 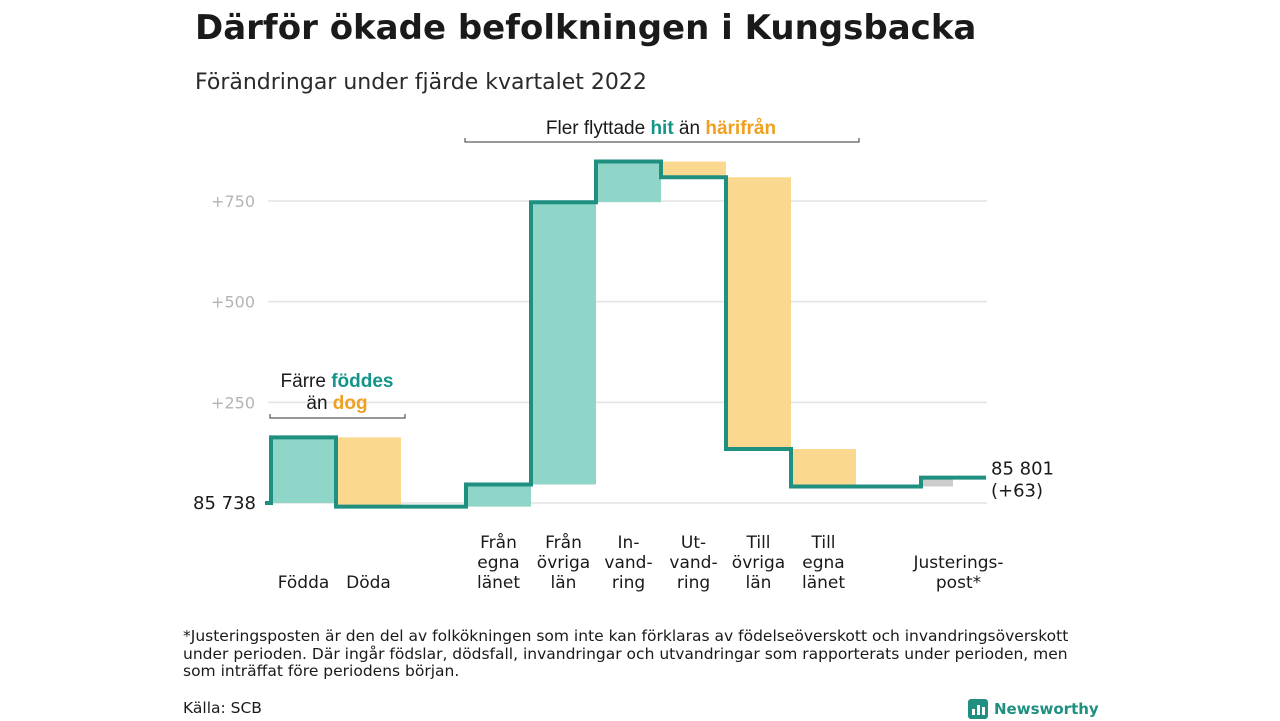 I want to click on bar-till_ovriga, so click(x=758, y=313).